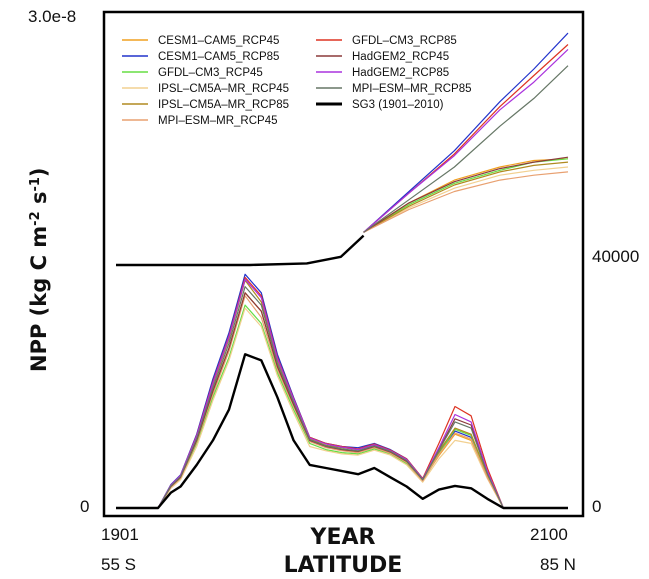 This screenshot has width=649, height=579. What do you see at coordinates (240, 250) in the screenshot?
I see `top-line-sg3-1901-2010` at bounding box center [240, 250].